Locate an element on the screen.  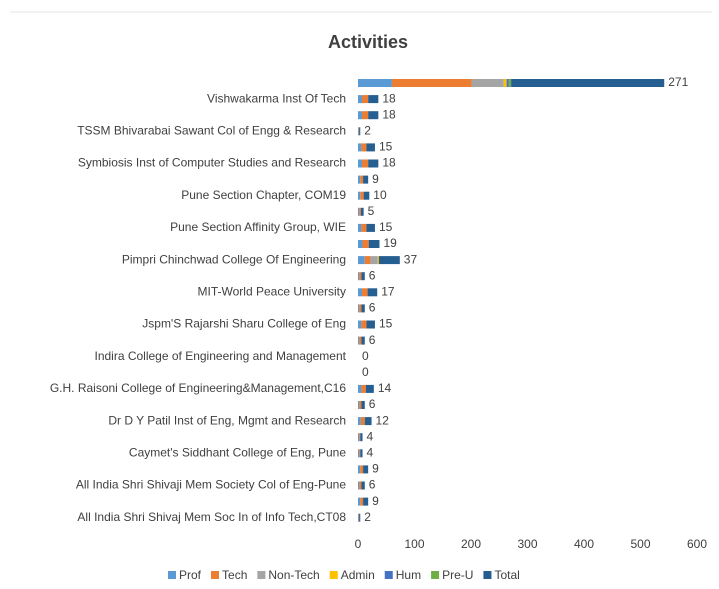
data-label: 14 is located at coordinates (385, 388).